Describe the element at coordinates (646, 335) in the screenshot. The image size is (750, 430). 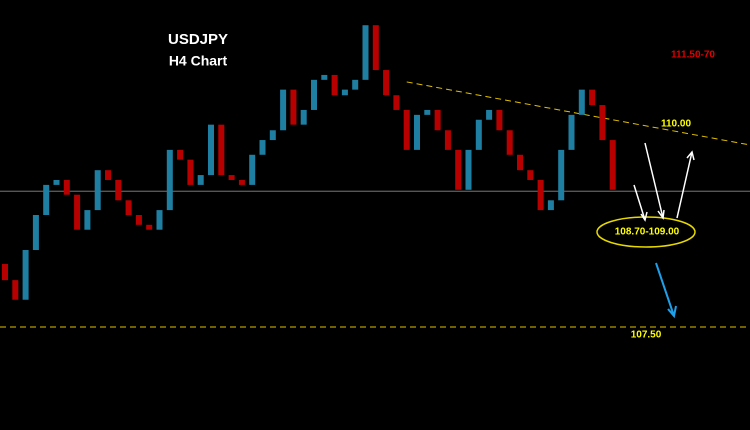
I see `support-label: 107.50` at that location.